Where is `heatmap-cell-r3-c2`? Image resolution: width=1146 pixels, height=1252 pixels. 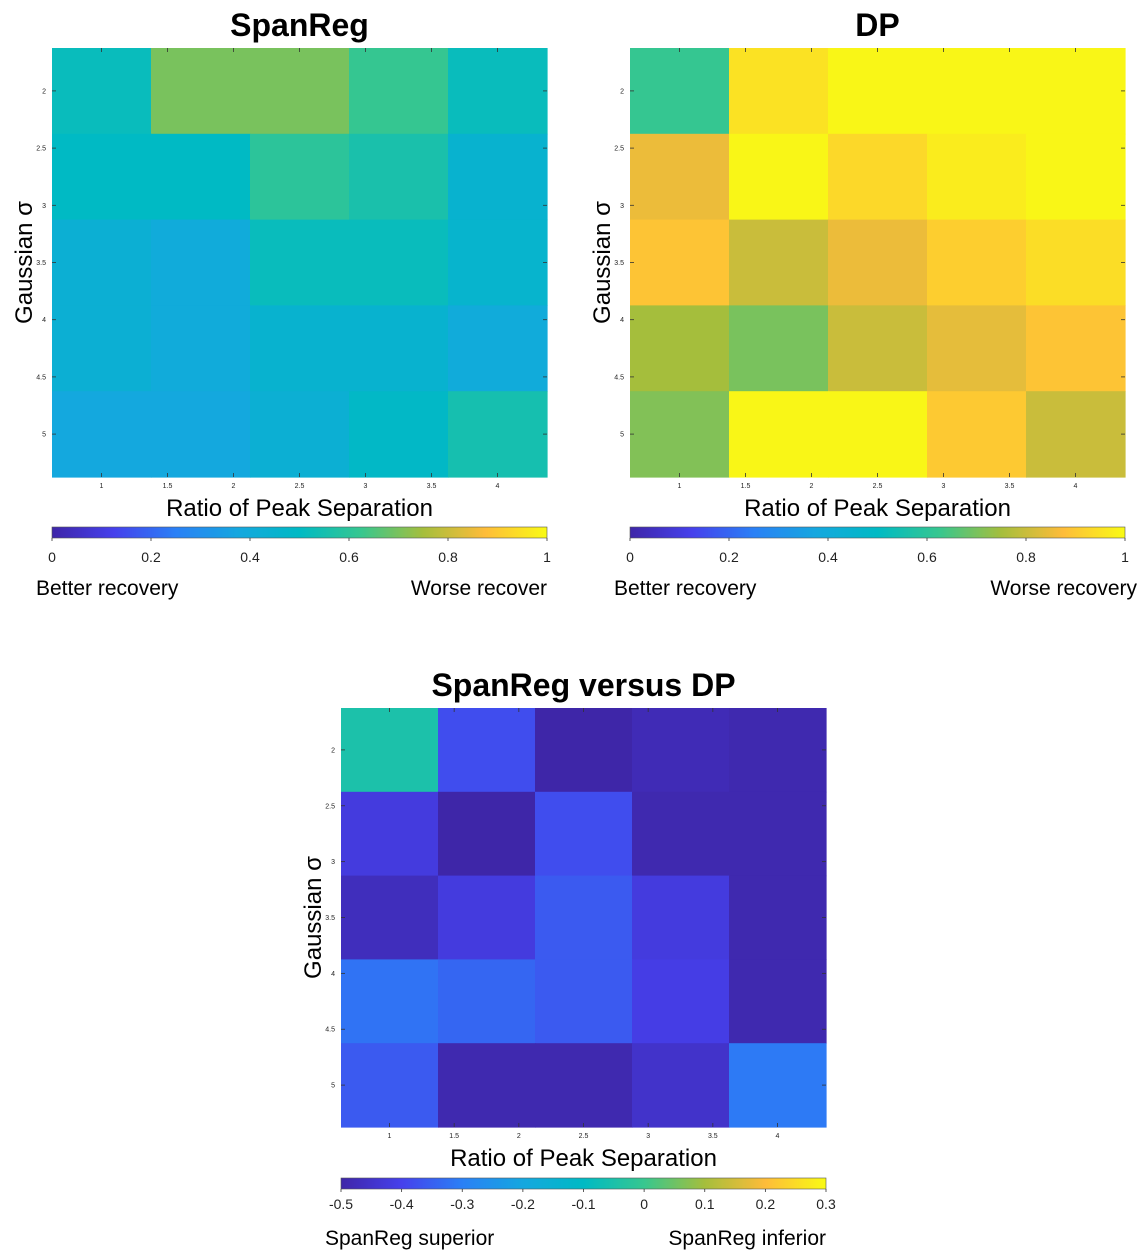
heatmap-cell-r3-c2 is located at coordinates (201, 262).